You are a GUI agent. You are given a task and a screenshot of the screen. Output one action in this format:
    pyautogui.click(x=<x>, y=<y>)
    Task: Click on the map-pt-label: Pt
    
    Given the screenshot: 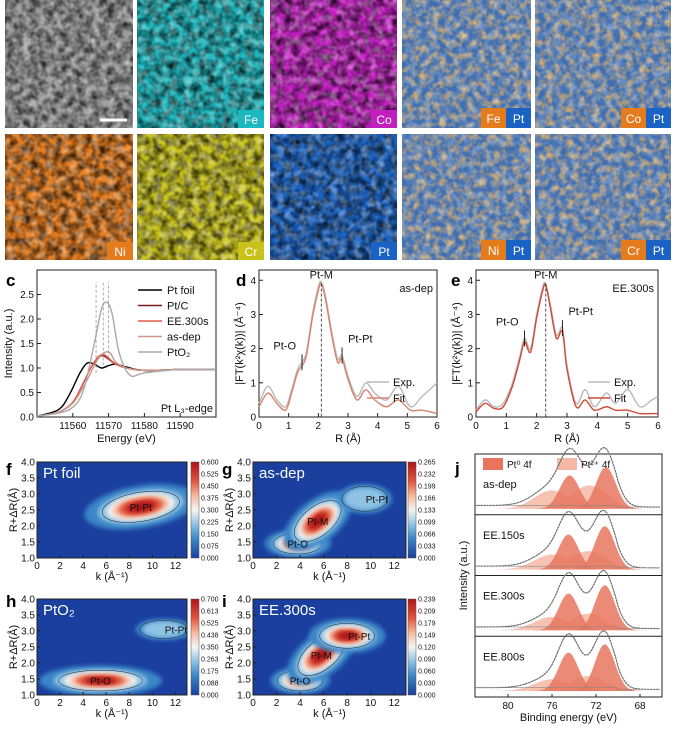 What is the action you would take?
    pyautogui.click(x=384, y=252)
    